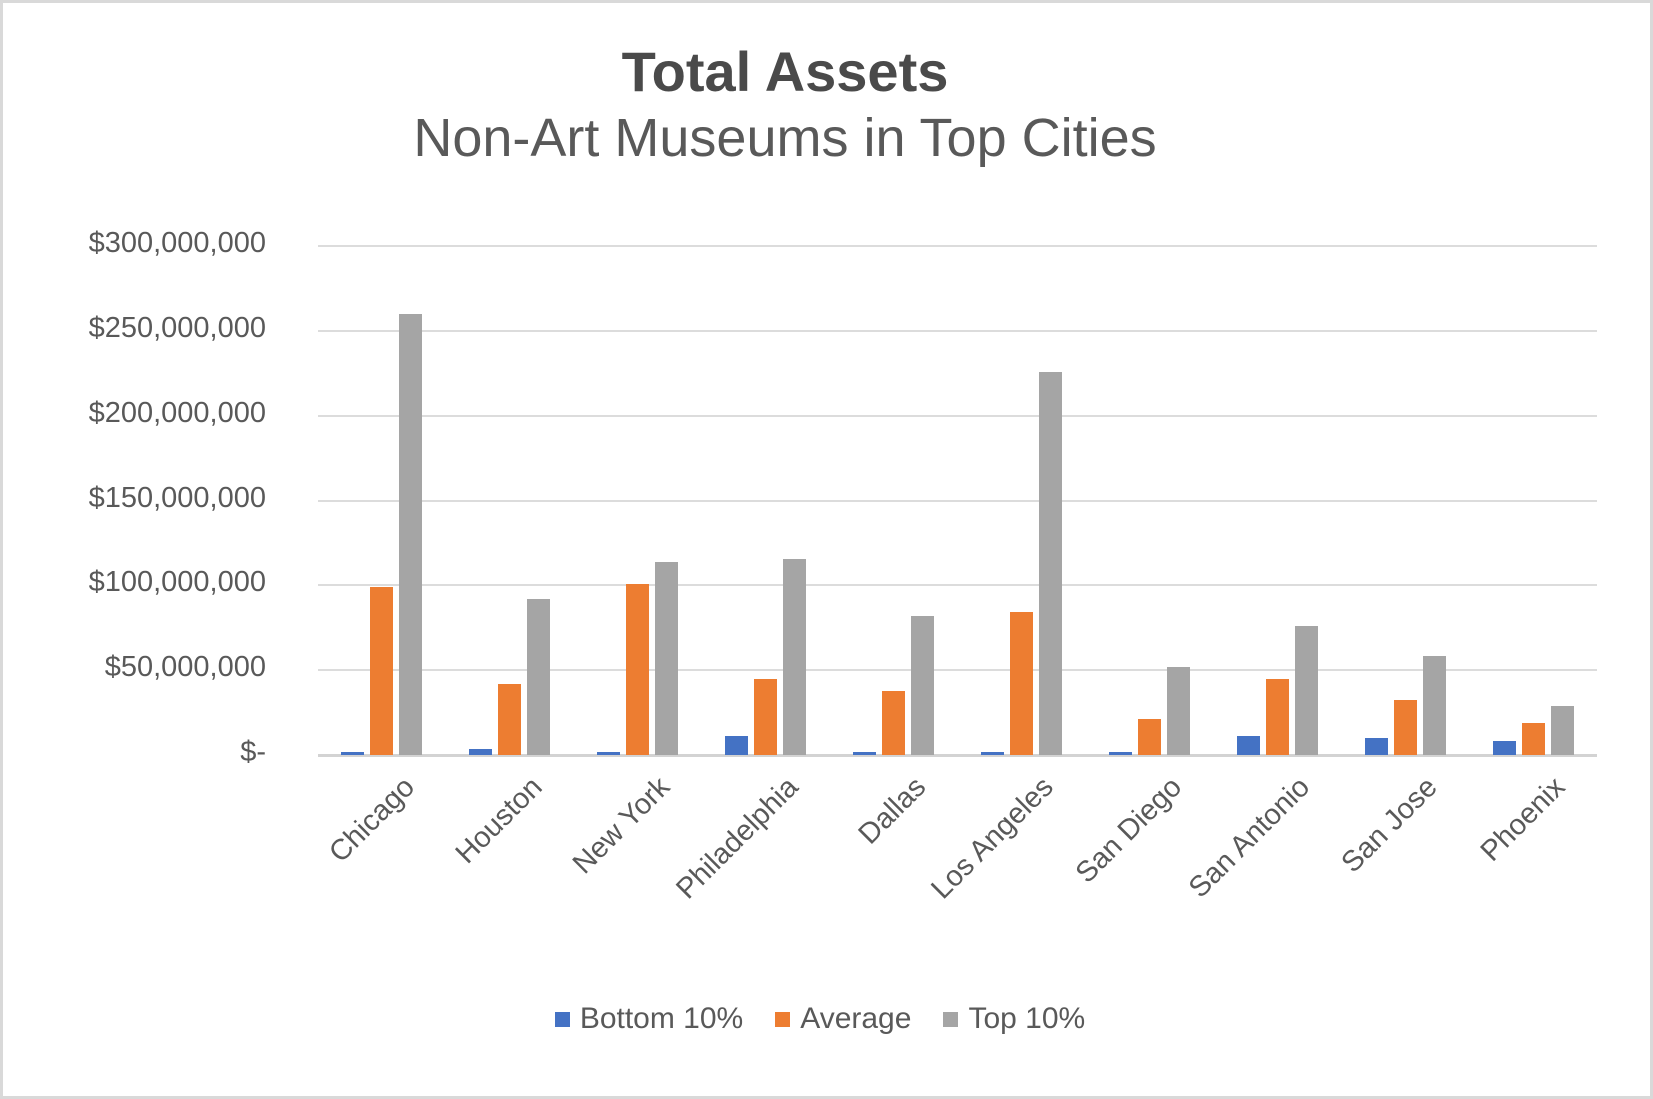 Image resolution: width=1653 pixels, height=1099 pixels. Describe the element at coordinates (785, 138) in the screenshot. I see `chart-subtitle: Non-Art Museums in Top Cities` at that location.